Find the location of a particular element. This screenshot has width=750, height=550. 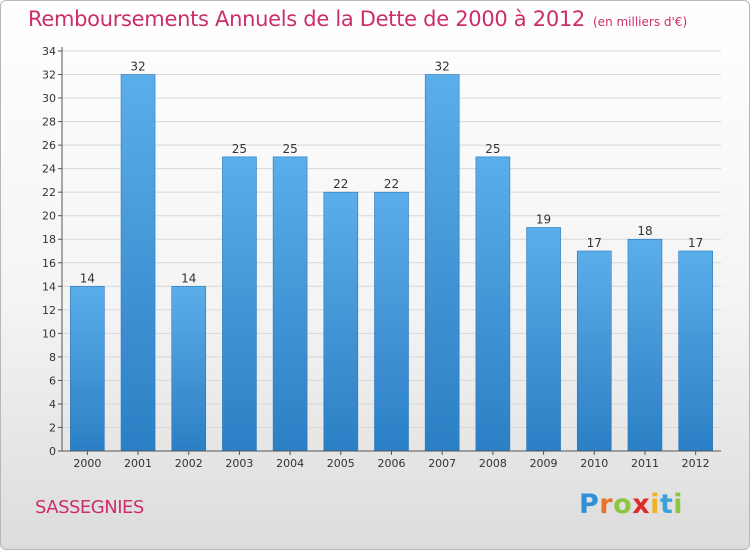

bar-2001 is located at coordinates (138, 263).